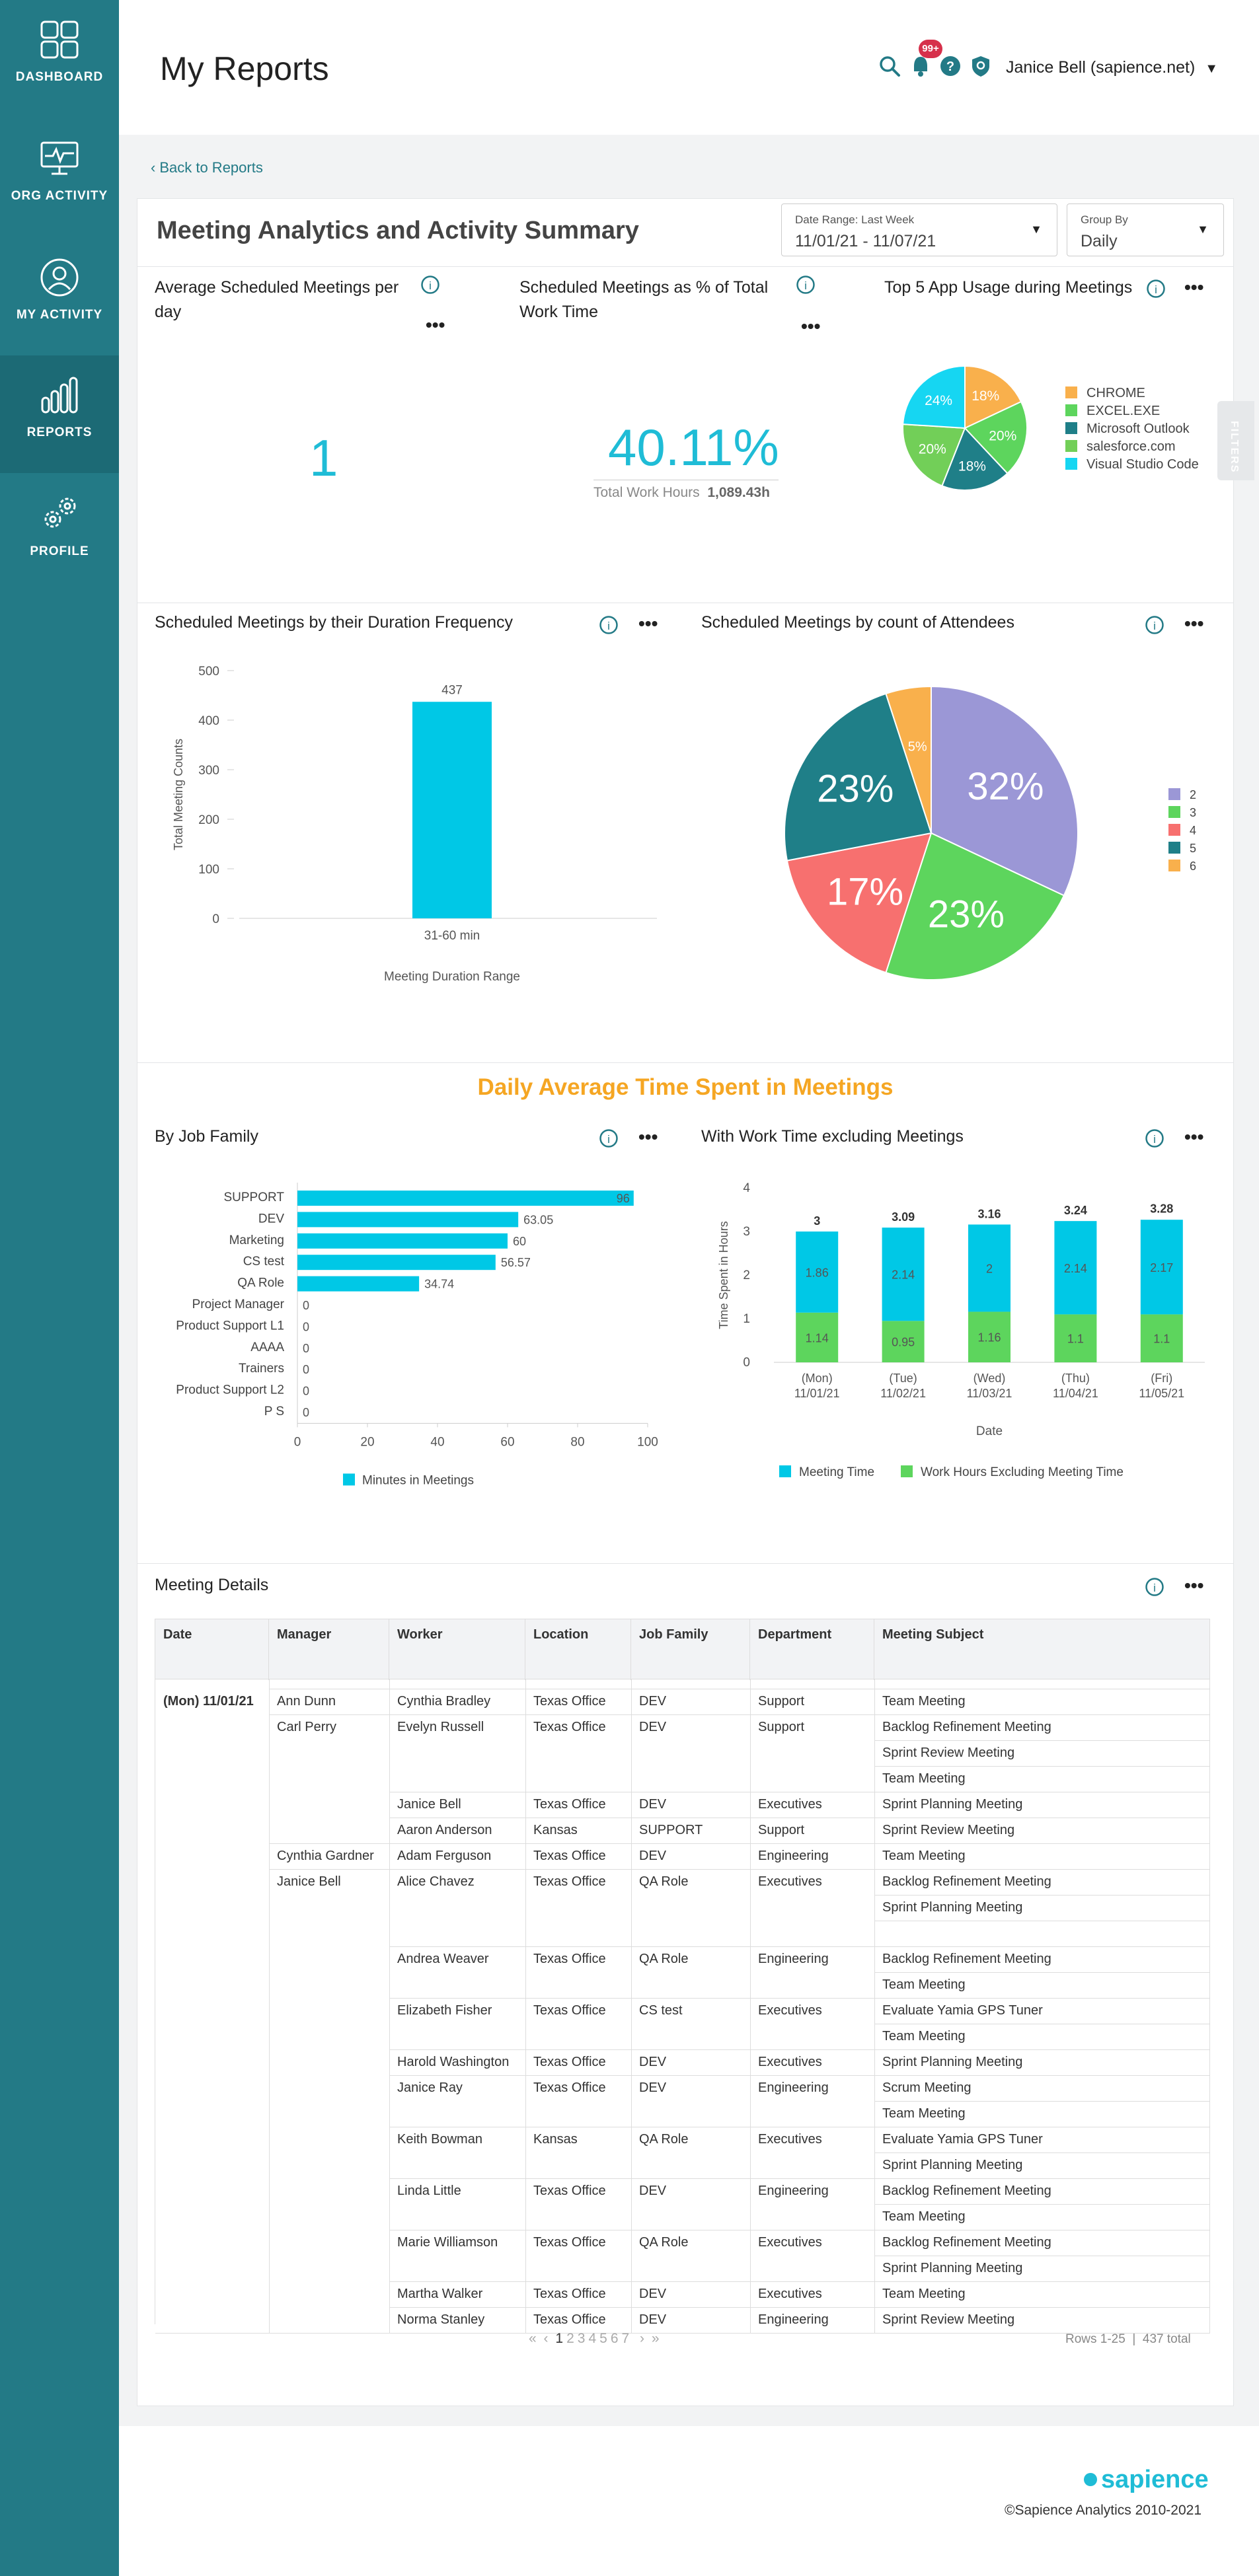 The height and width of the screenshot is (2576, 1259). I want to click on daily-average-heading: Daily Average Time Spent in Meetings, so click(686, 1087).